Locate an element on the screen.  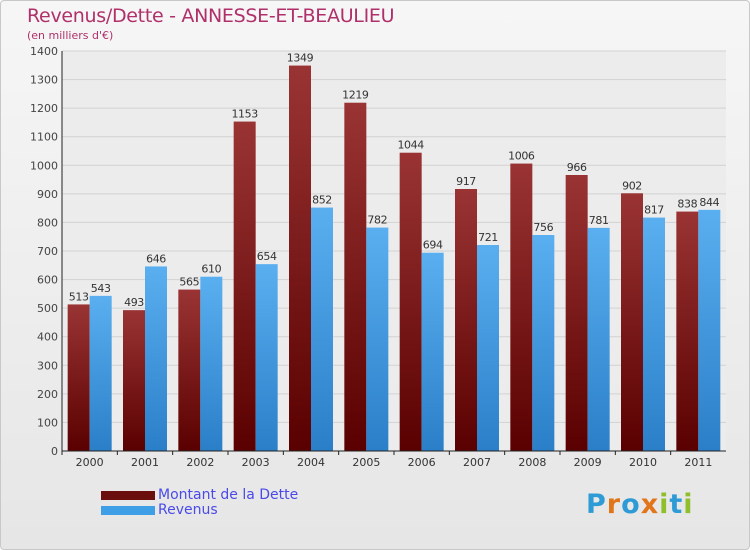
bar-revenue-2004 is located at coordinates (322, 329).